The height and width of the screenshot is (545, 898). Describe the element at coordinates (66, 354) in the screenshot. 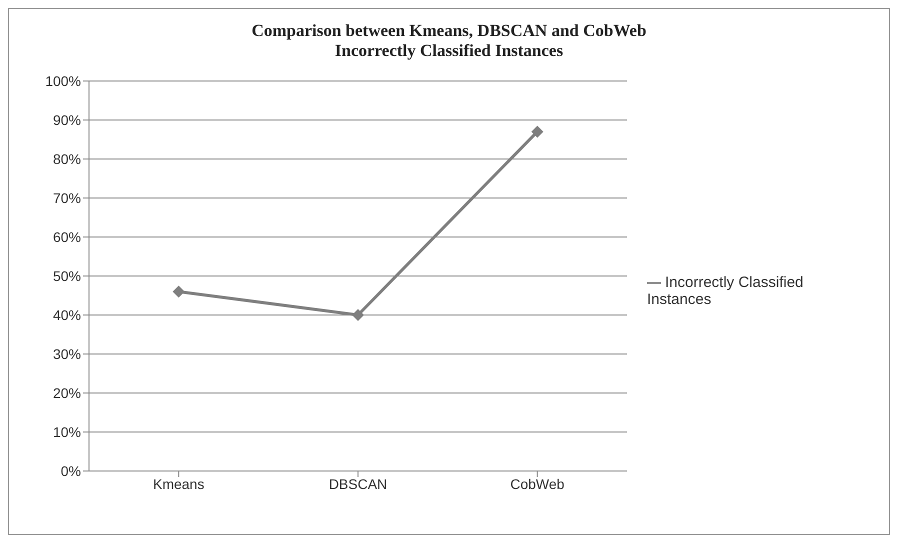

I see `y-tick-label: 30%` at that location.